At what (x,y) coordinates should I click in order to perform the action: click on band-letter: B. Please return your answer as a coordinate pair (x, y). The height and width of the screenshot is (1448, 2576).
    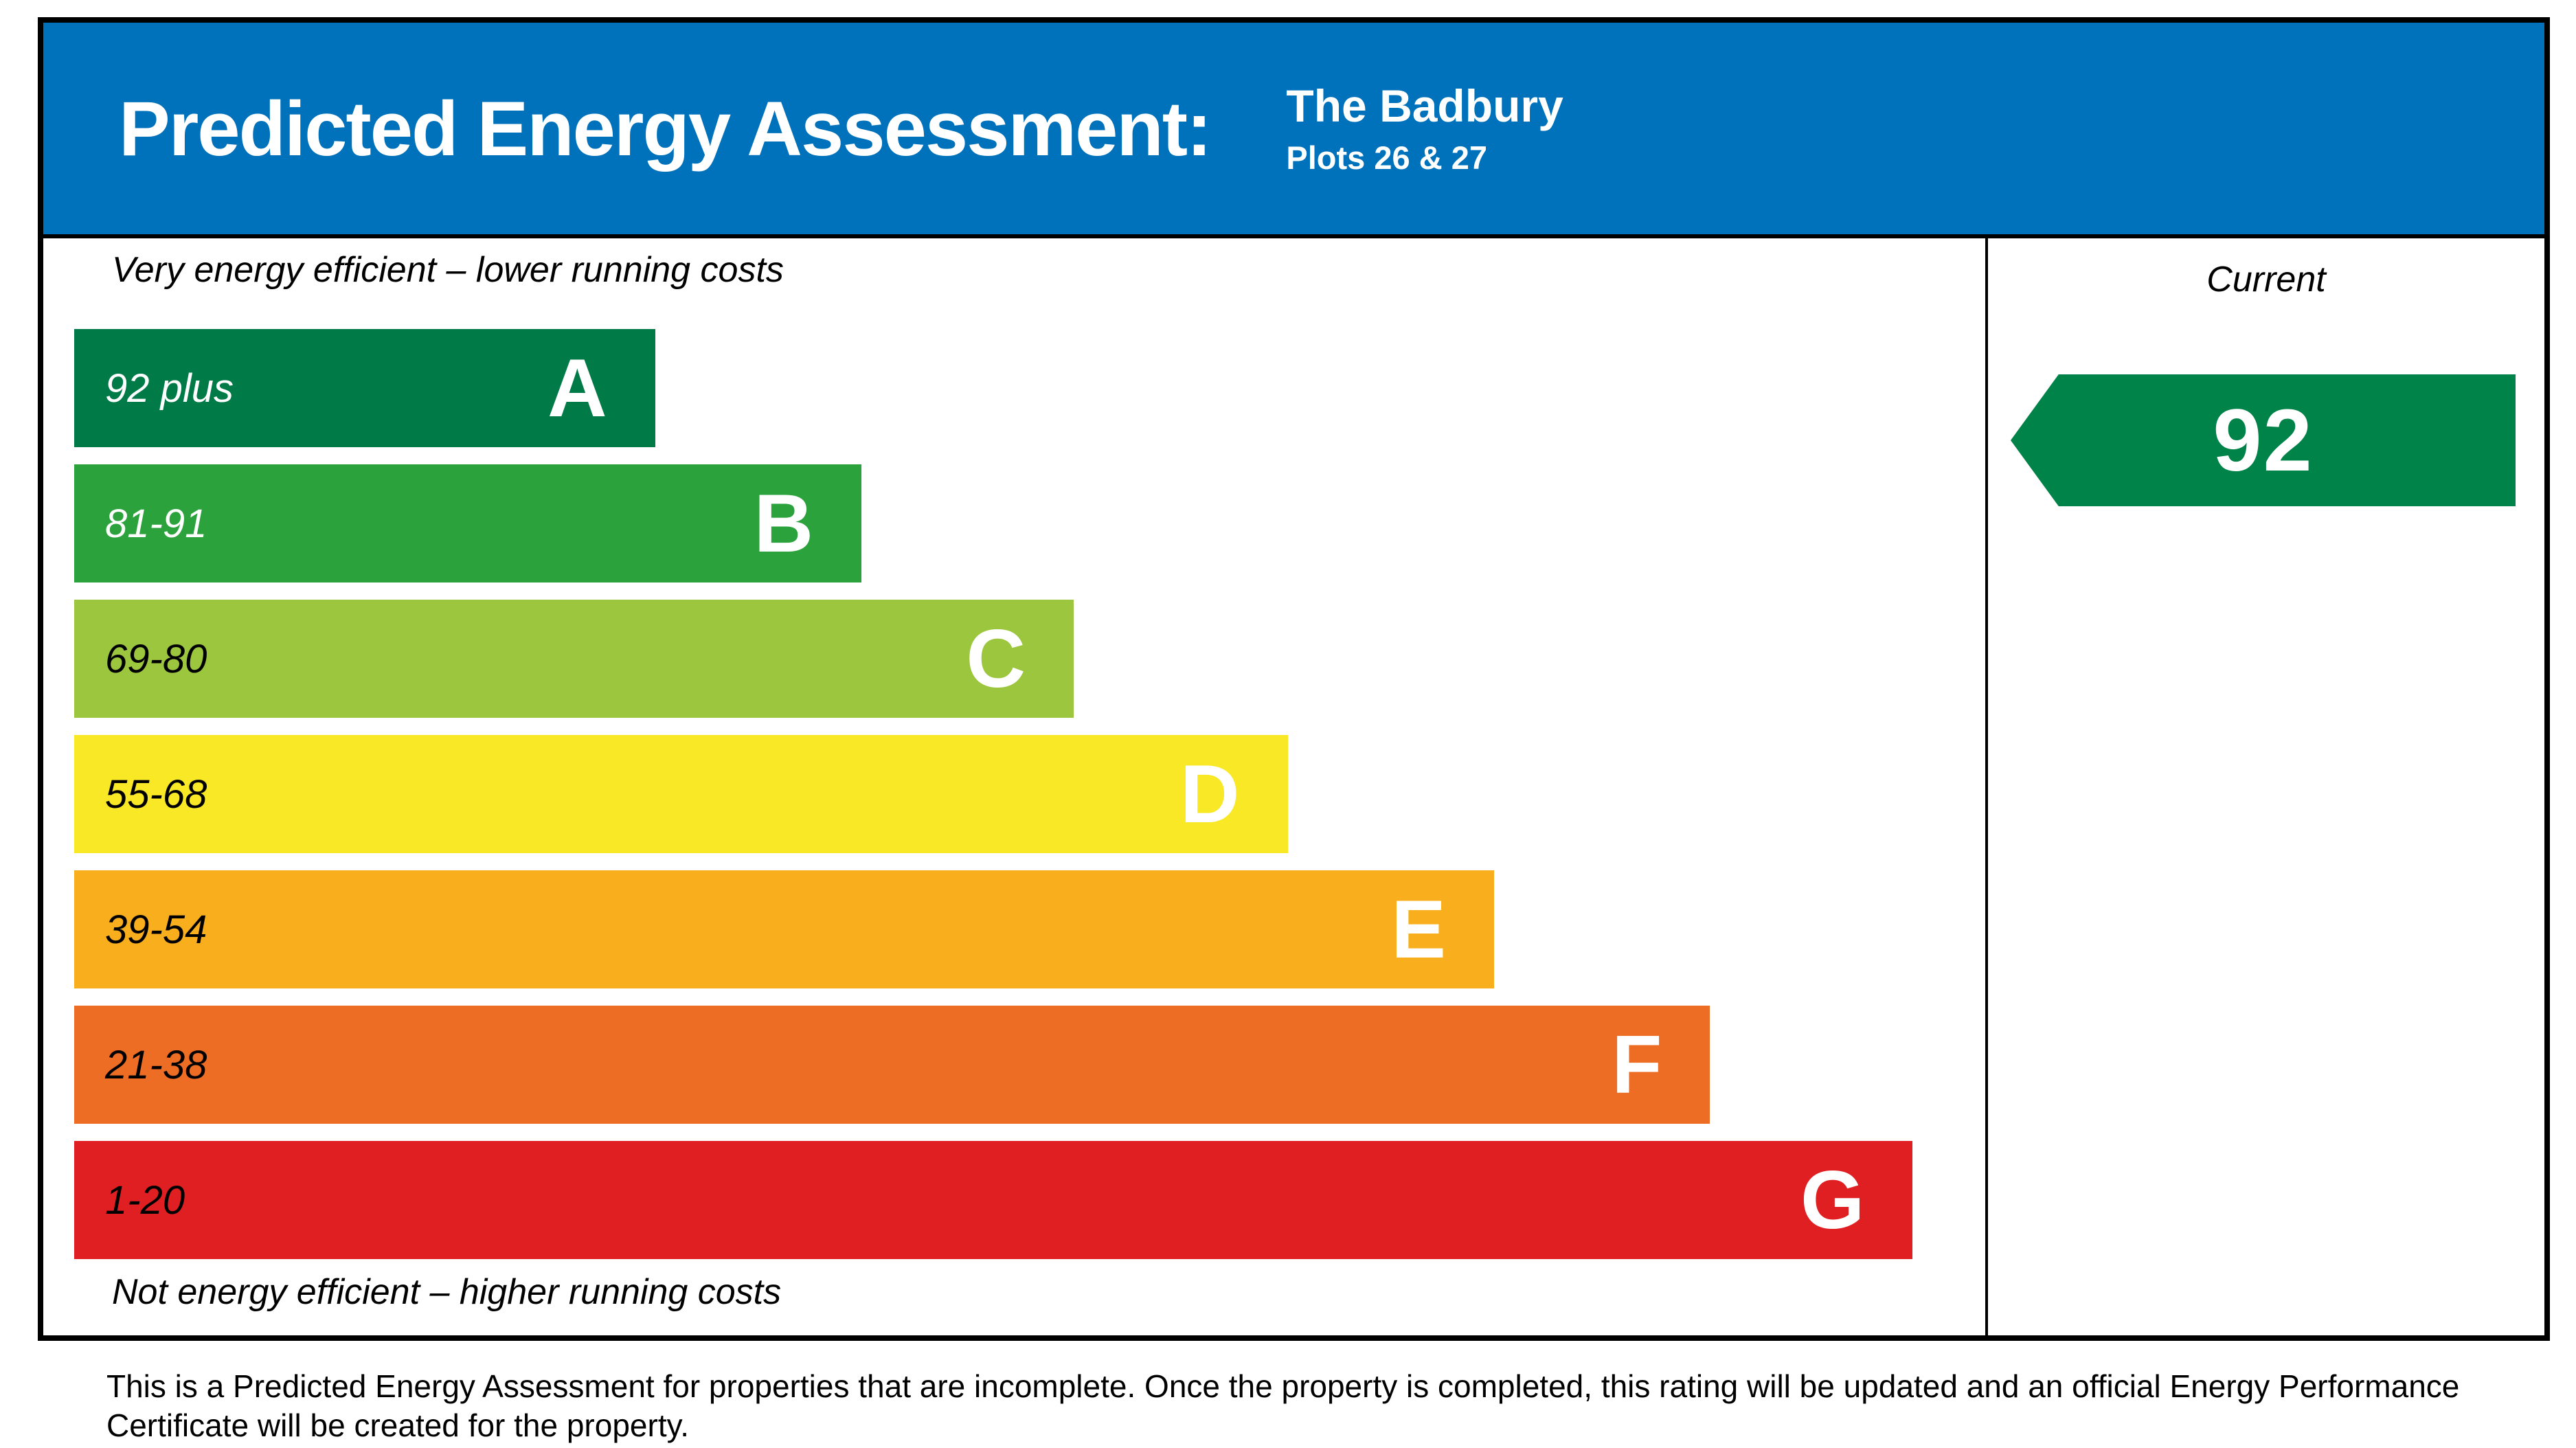
    Looking at the image, I should click on (784, 523).